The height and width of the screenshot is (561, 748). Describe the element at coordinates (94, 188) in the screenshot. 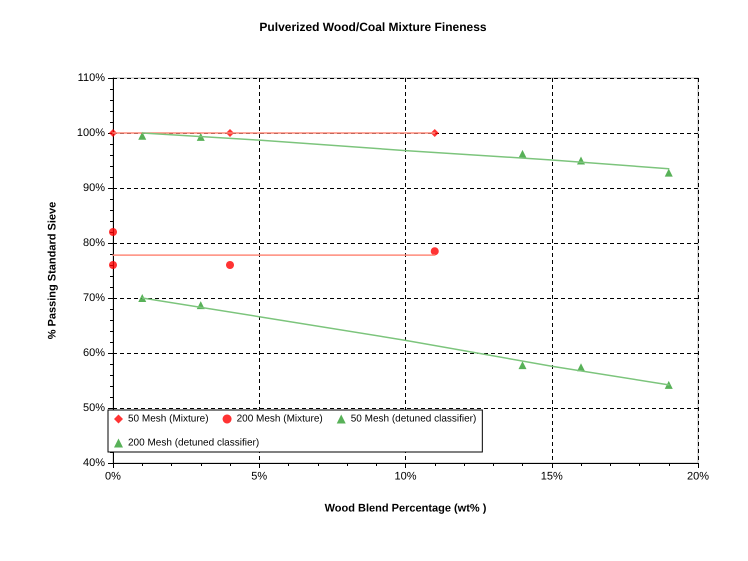

I see `y-tick-label: 90%` at that location.